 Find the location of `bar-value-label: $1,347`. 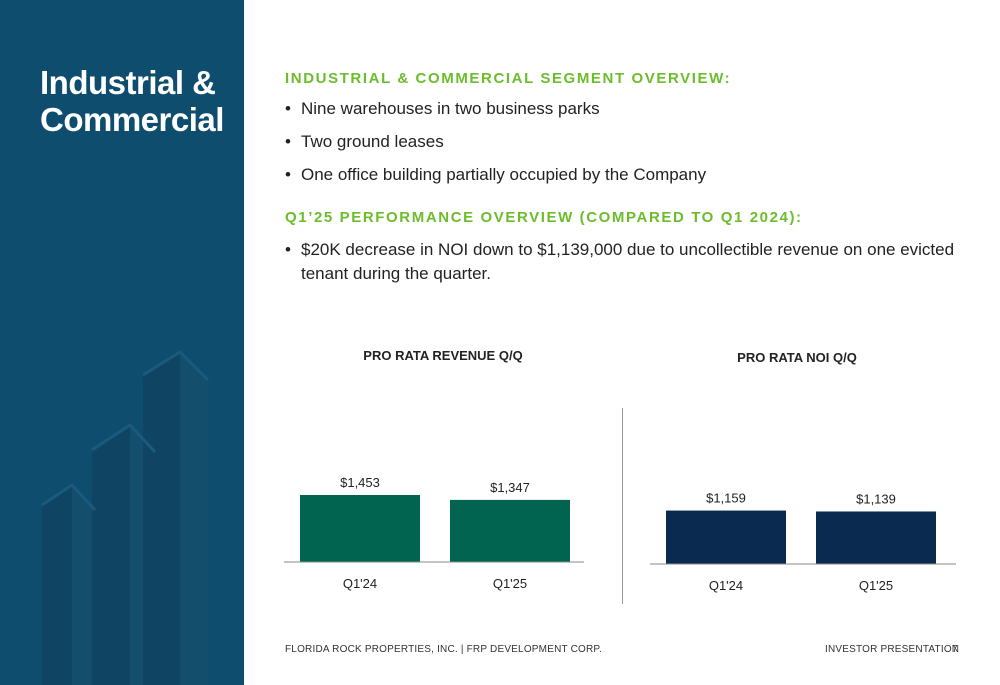

bar-value-label: $1,347 is located at coordinates (510, 487).